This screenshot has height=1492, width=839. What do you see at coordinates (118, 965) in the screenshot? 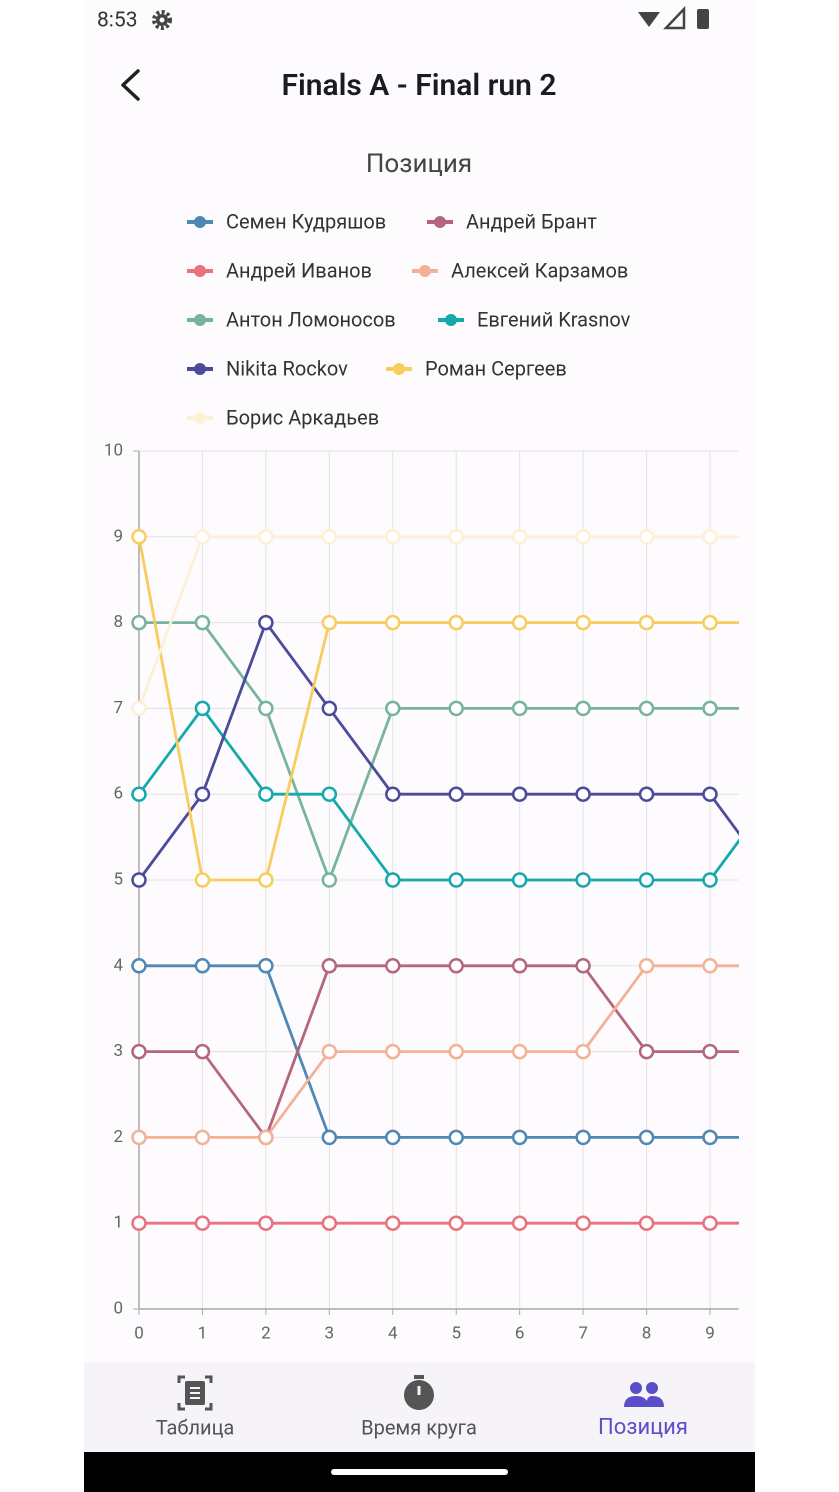
I see `y-tick-label: 4` at bounding box center [118, 965].